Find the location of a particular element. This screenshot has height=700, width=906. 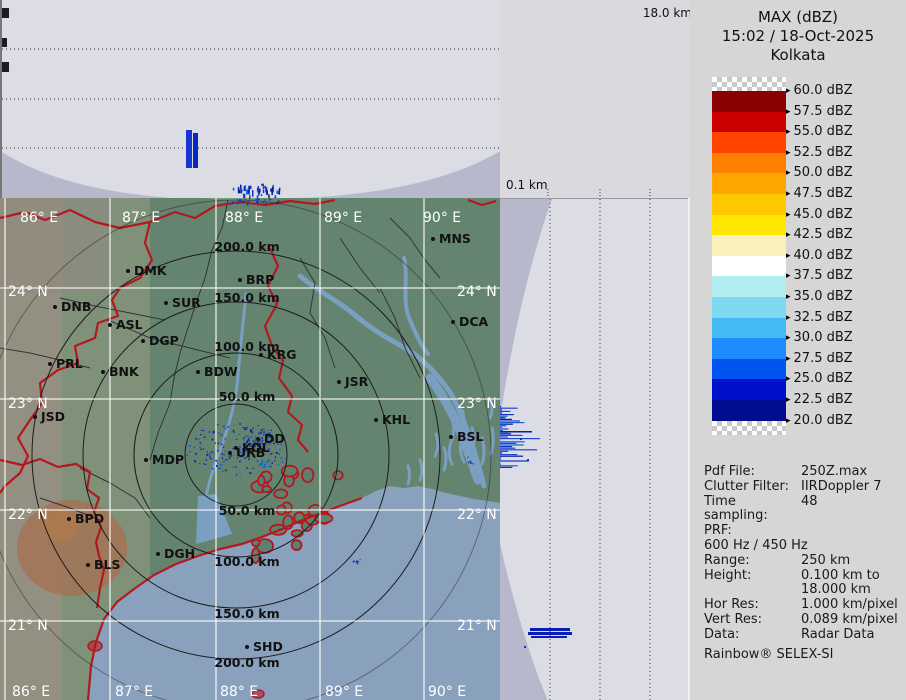

city-marker-KRG: KRG is located at coordinates (278, 354).